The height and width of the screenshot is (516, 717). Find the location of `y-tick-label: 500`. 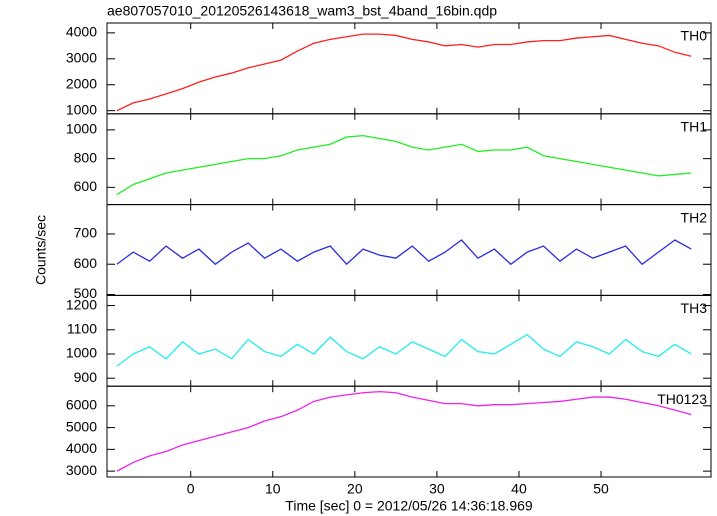

y-tick-label: 500 is located at coordinates (86, 293).